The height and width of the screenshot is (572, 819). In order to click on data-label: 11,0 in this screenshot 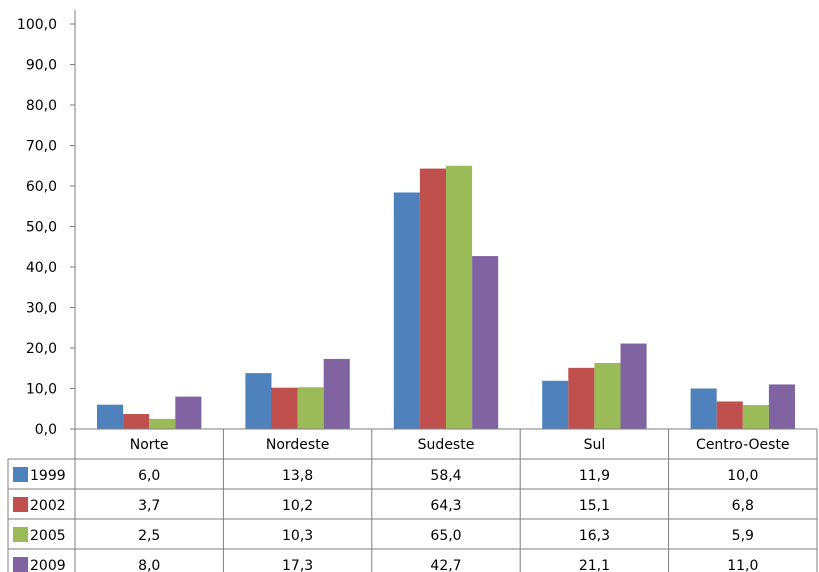, I will do `click(742, 565)`.